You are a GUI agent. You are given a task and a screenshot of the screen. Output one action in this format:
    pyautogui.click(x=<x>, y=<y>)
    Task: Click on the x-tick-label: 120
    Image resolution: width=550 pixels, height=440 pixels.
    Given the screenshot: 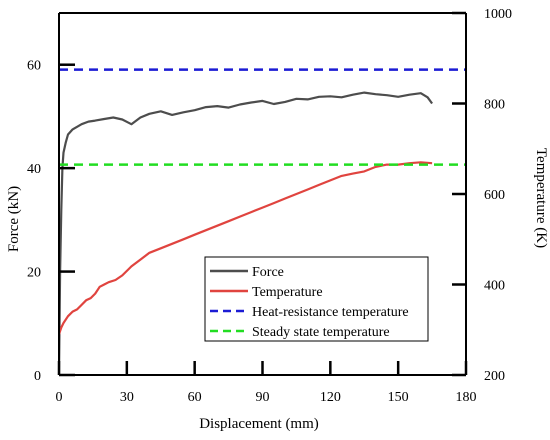 What is the action you would take?
    pyautogui.click(x=330, y=397)
    